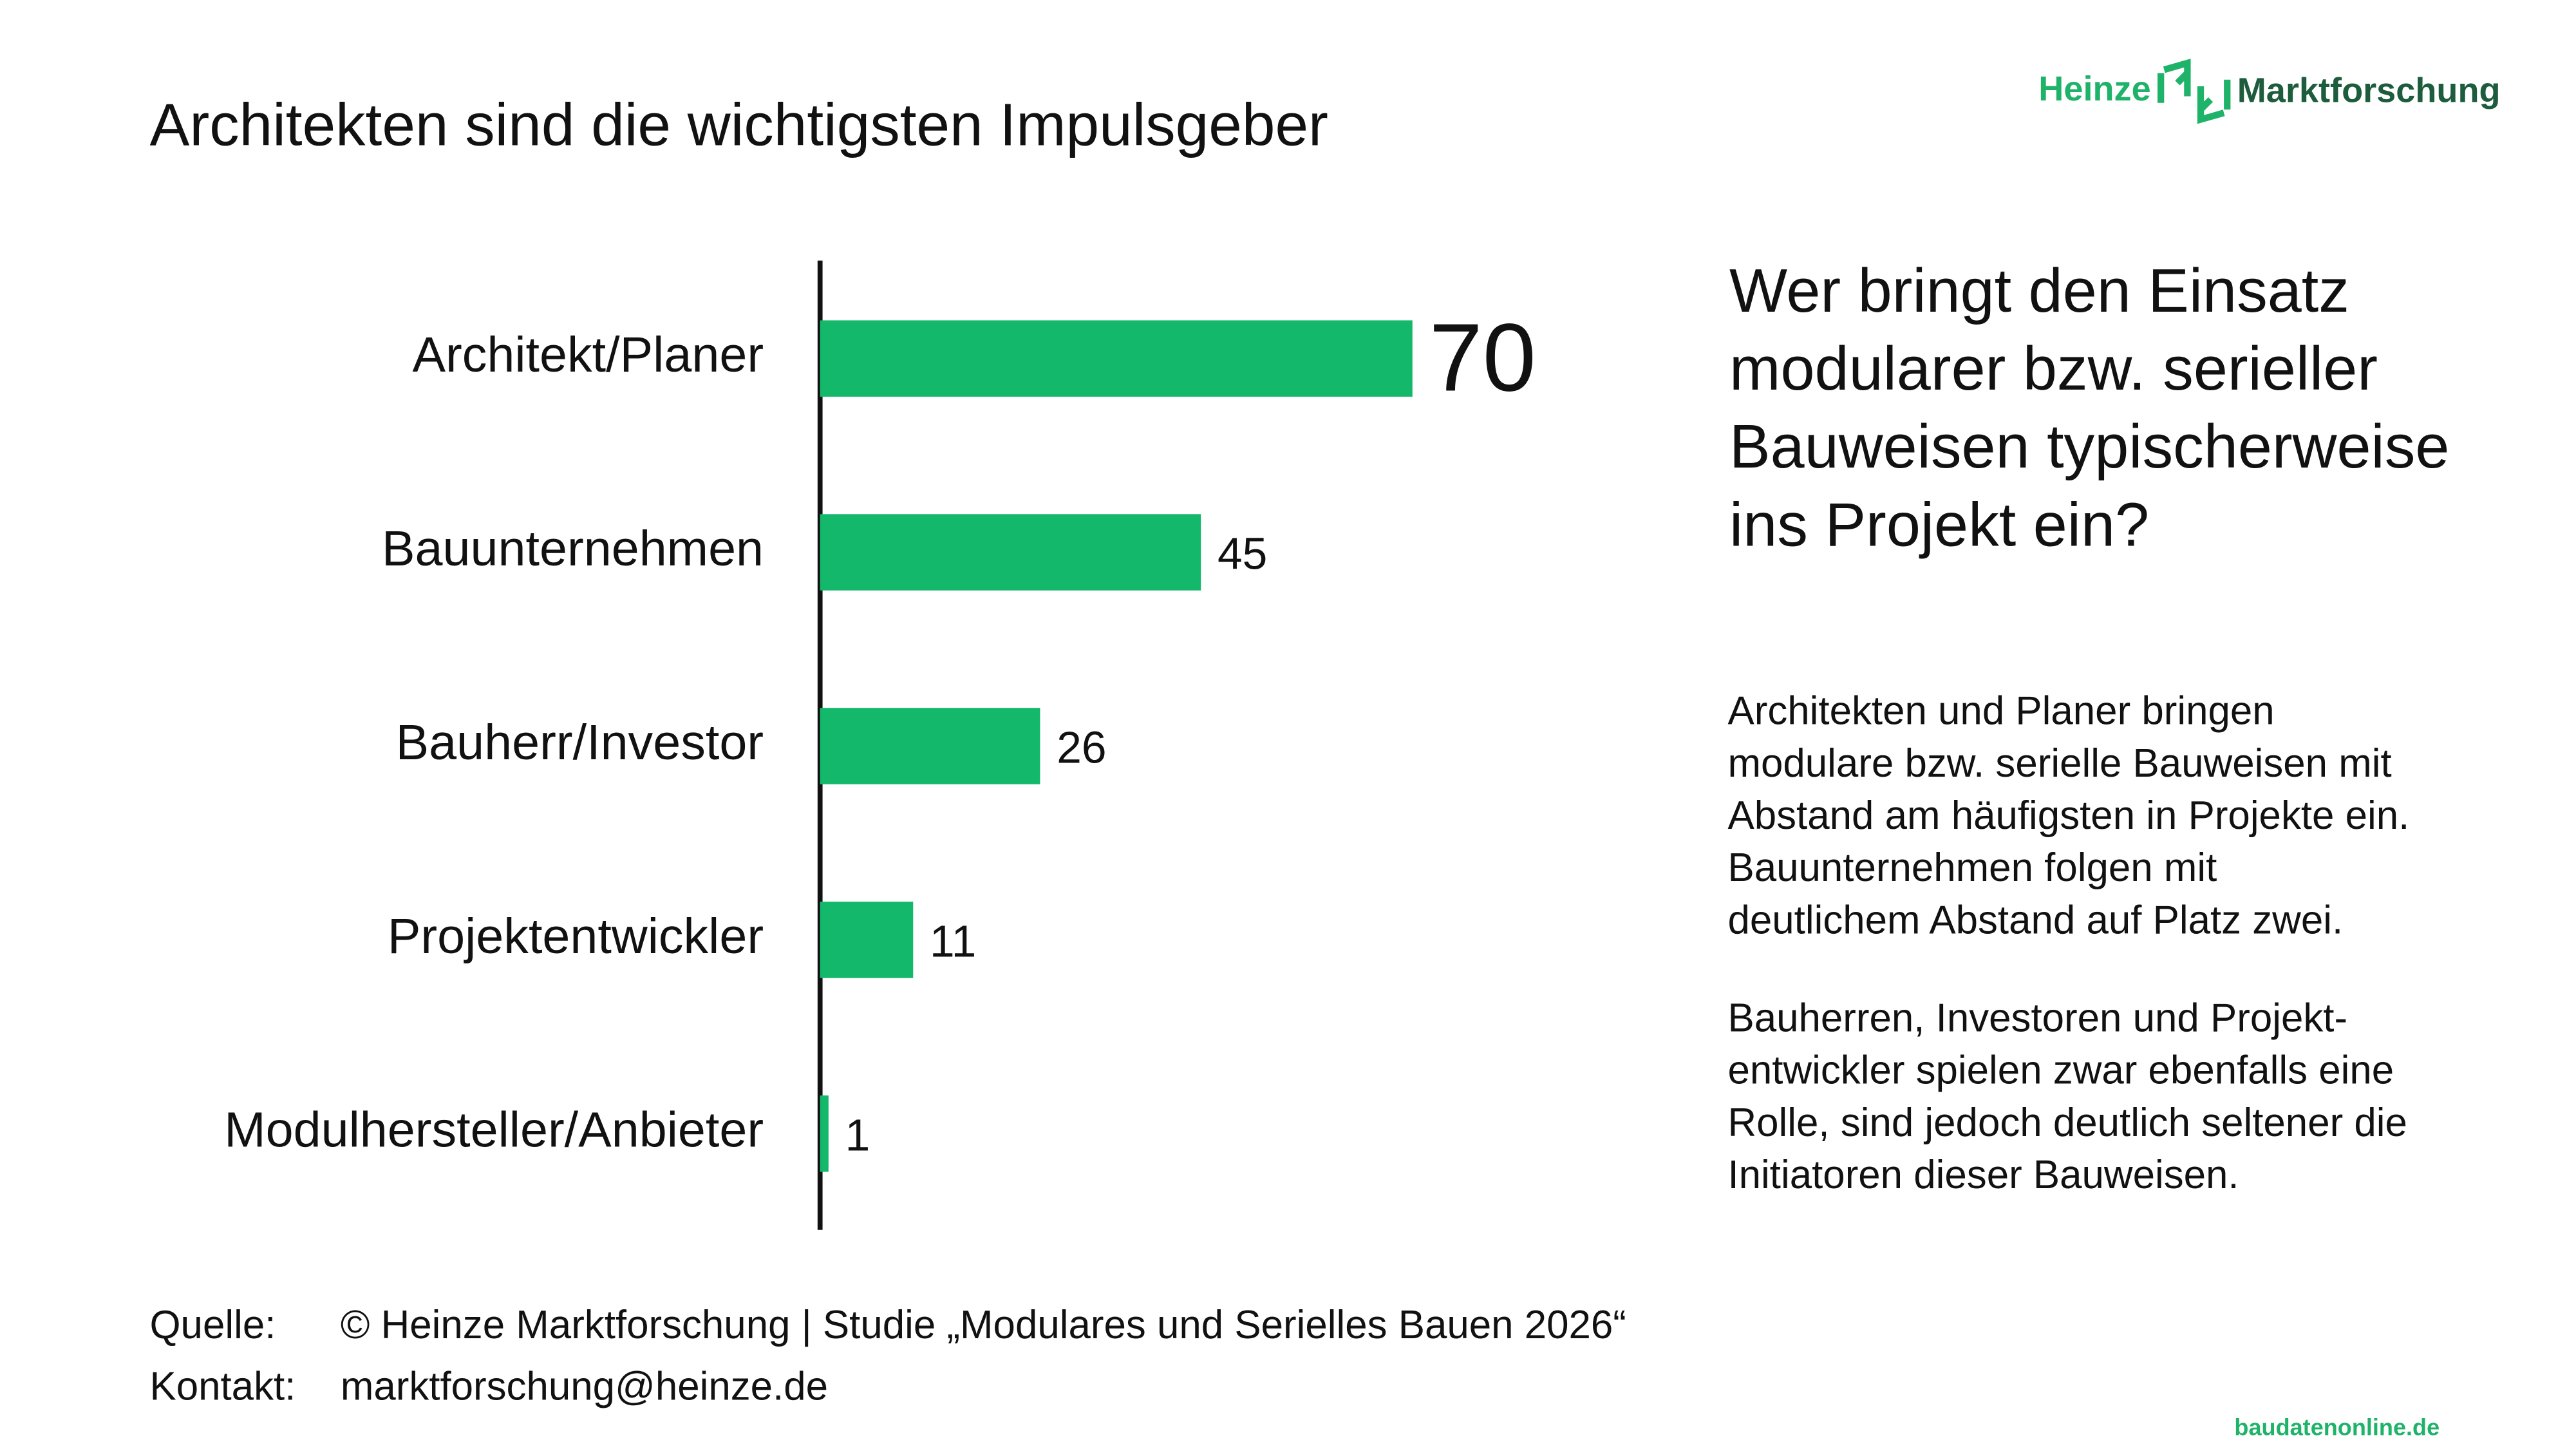  What do you see at coordinates (953, 942) in the screenshot?
I see `value-label: 11` at bounding box center [953, 942].